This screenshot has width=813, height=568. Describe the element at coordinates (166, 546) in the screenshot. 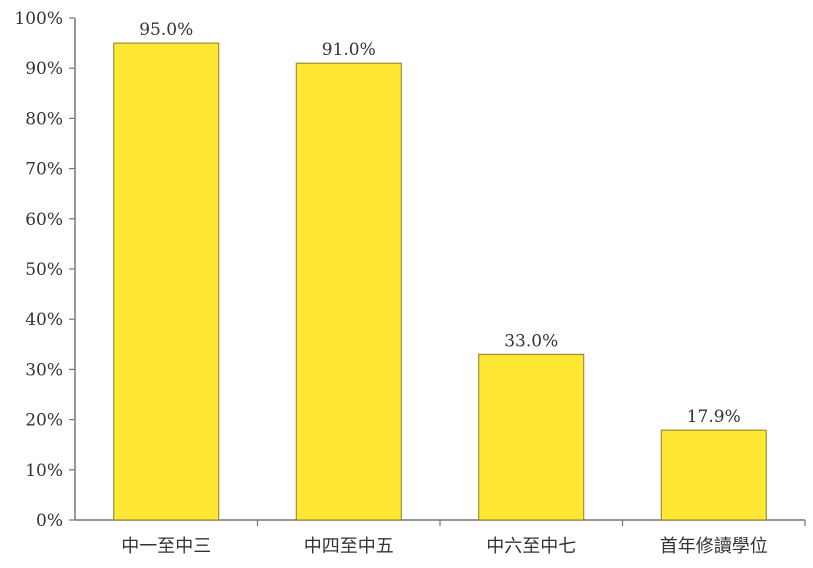

I see `x-category-label: 中一至中三` at that location.